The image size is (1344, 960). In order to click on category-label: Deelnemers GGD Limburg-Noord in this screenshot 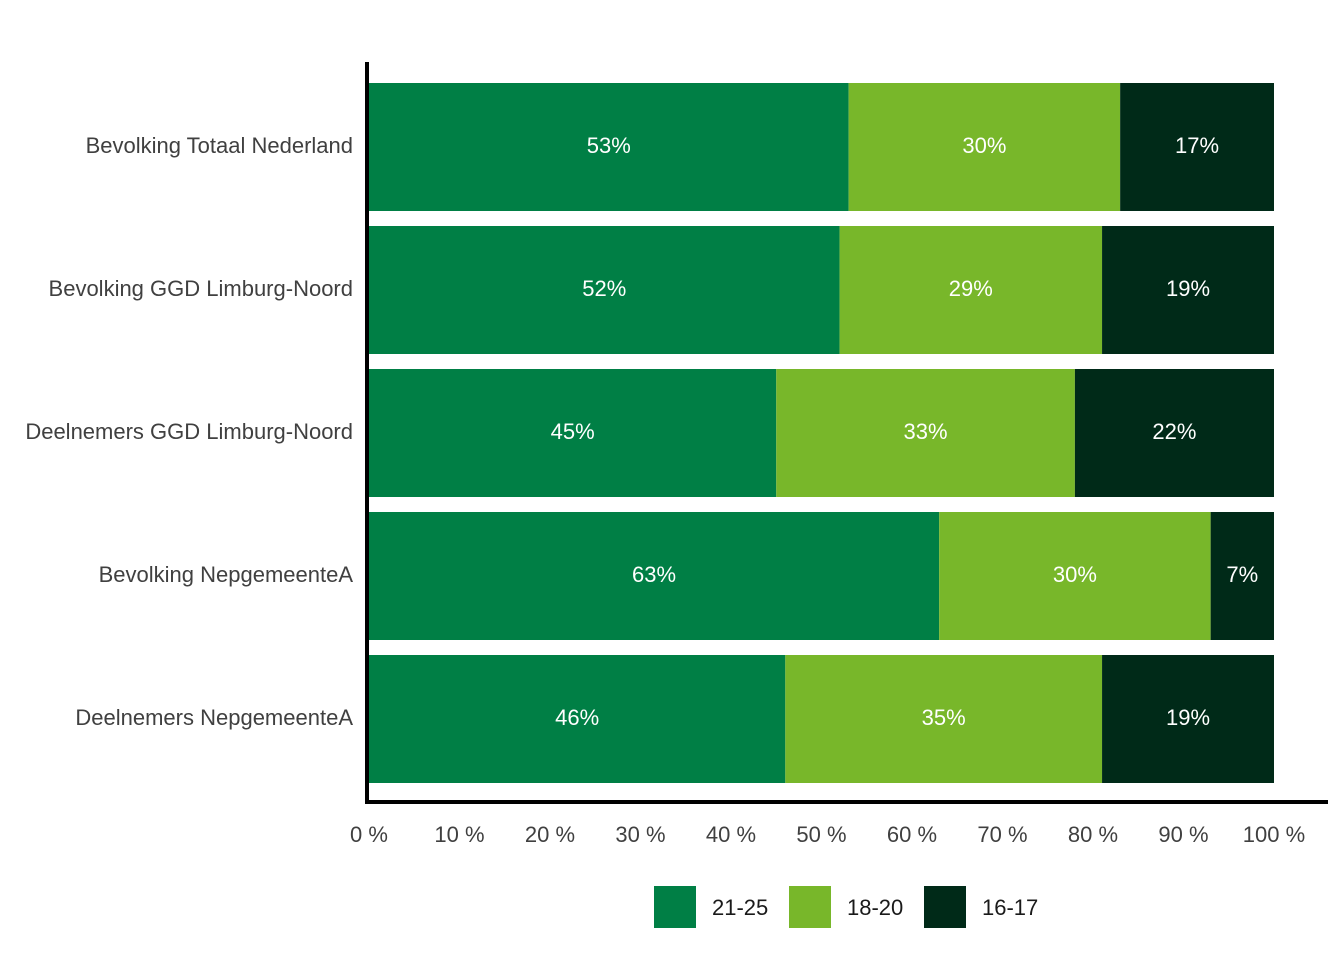, I will do `click(189, 431)`.